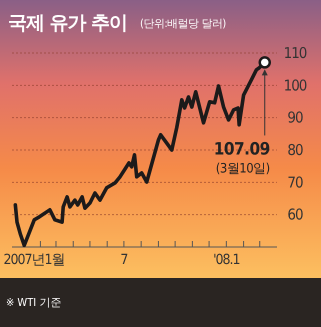  What do you see at coordinates (183, 23) in the screenshot?
I see `chart-subtitle: (단위:배럴당 달러)` at bounding box center [183, 23].